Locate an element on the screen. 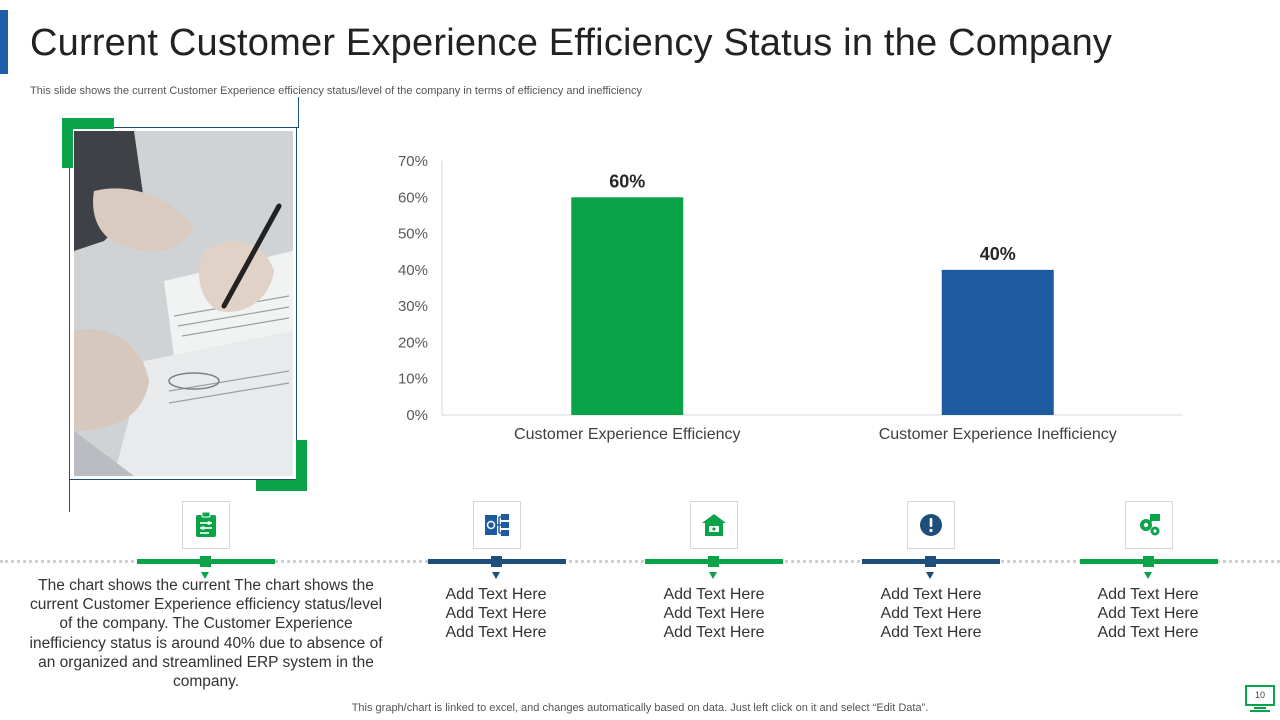 The height and width of the screenshot is (720, 1280). timeline-dotted-line is located at coordinates (640, 561).